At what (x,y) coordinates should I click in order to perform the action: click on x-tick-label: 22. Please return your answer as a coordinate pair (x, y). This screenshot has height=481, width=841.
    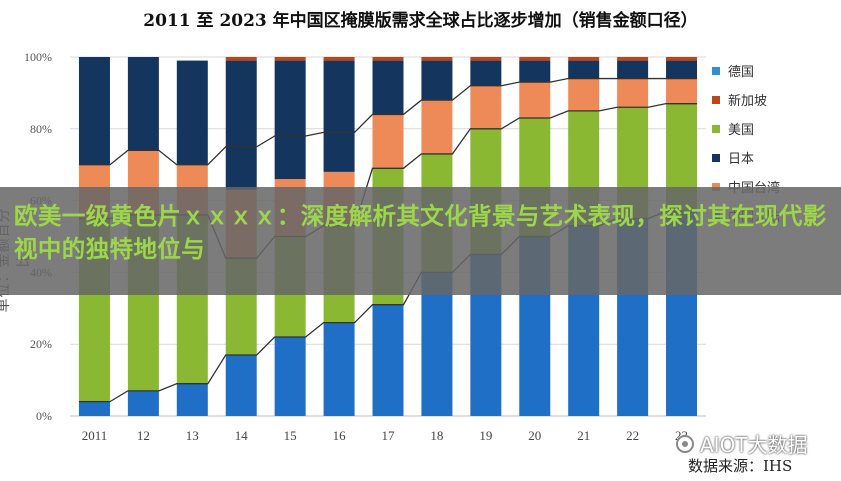
    Looking at the image, I should click on (632, 435).